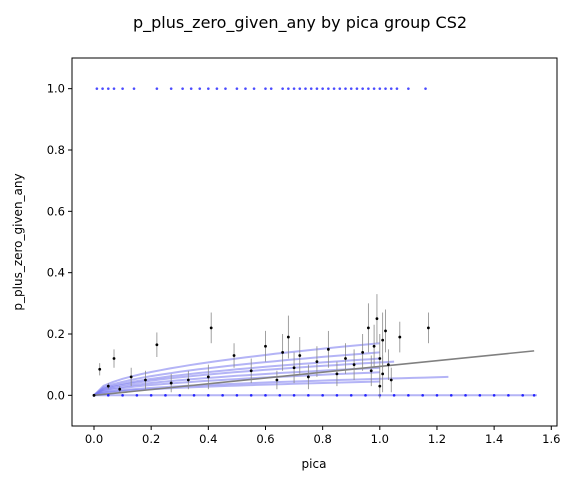 This screenshot has height=480, width=572. What do you see at coordinates (56, 211) in the screenshot?
I see `y-tick-label-3: 0.6` at bounding box center [56, 211].